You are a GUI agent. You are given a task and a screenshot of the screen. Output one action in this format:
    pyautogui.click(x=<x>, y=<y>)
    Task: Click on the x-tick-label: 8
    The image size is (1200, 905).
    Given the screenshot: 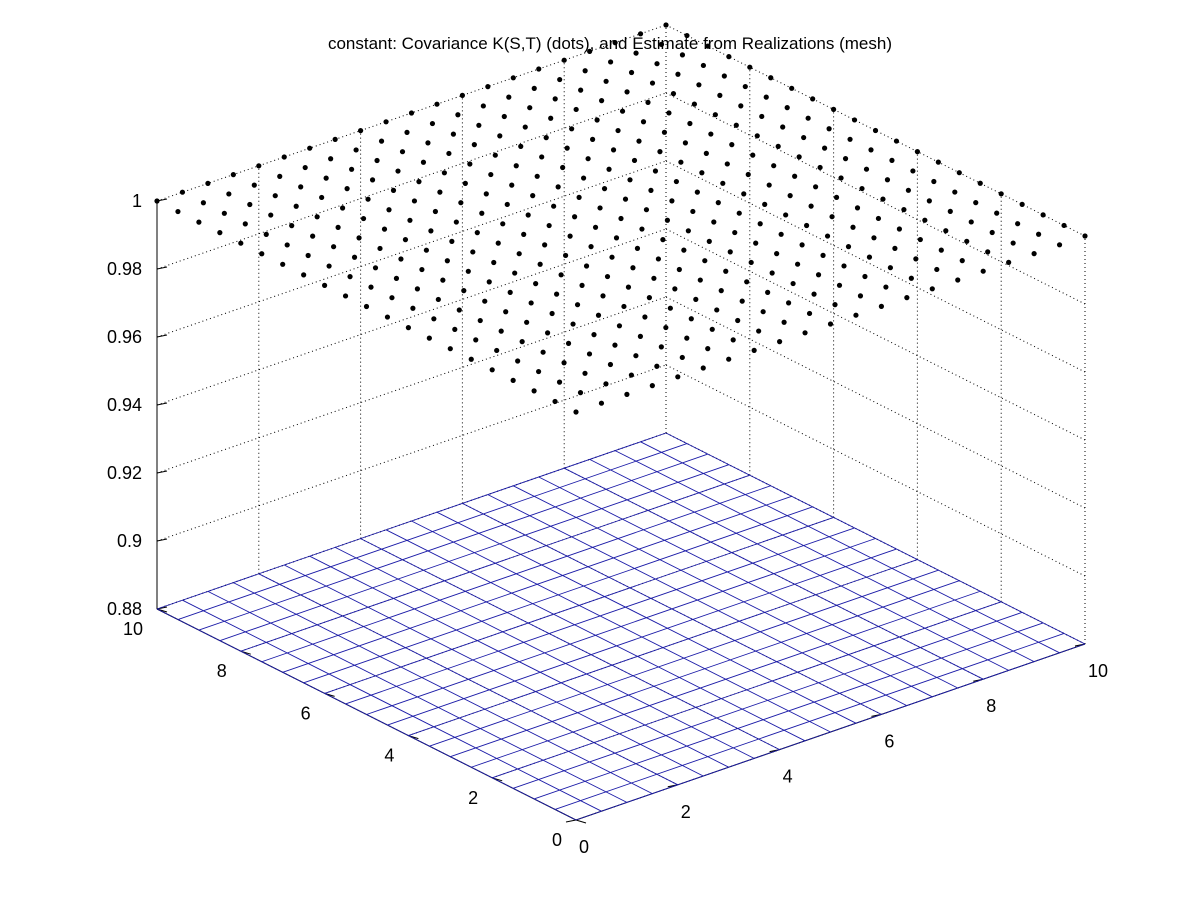 What is the action you would take?
    pyautogui.click(x=991, y=706)
    